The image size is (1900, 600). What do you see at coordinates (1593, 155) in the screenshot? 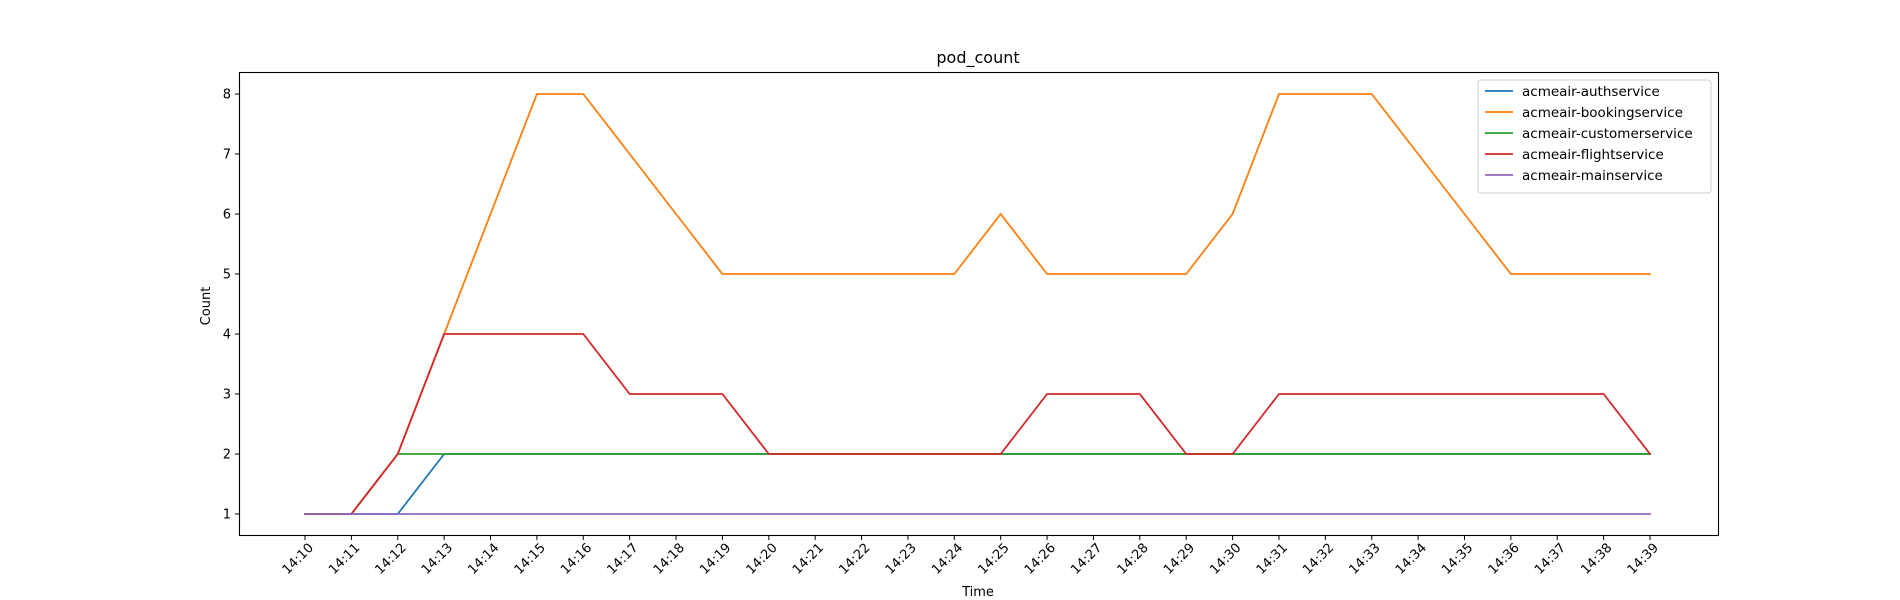
I see `legend-label: acmeair-flightservice` at bounding box center [1593, 155].